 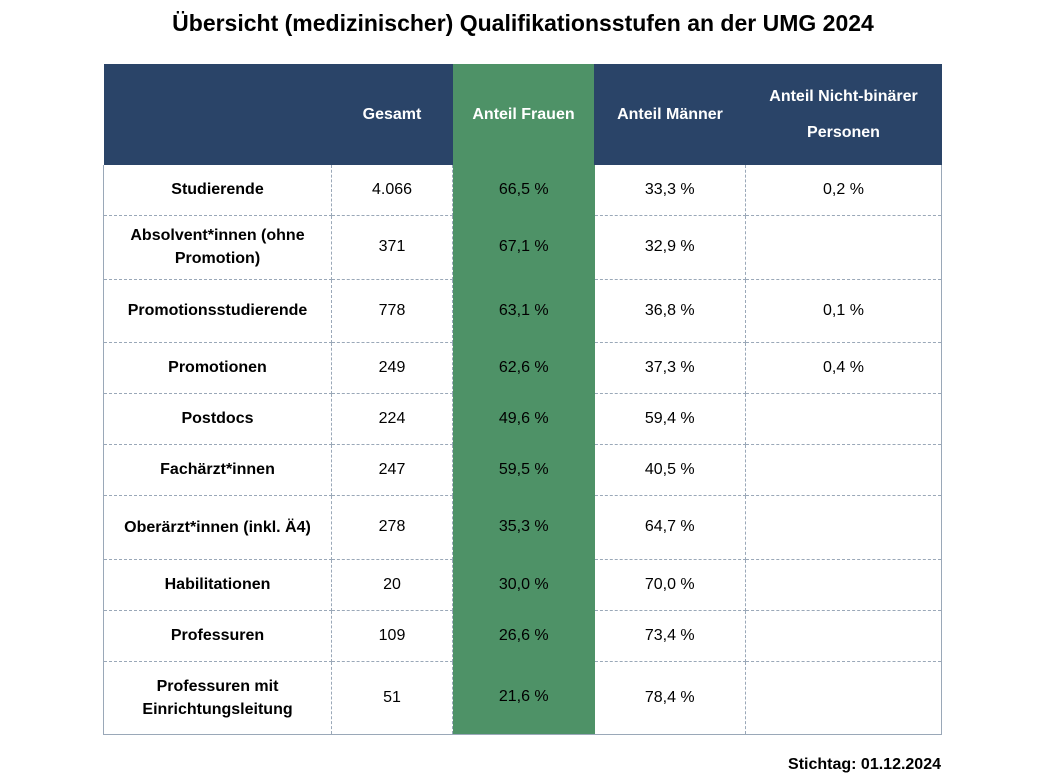 I want to click on cell-maenner: 64,7 %, so click(x=670, y=527).